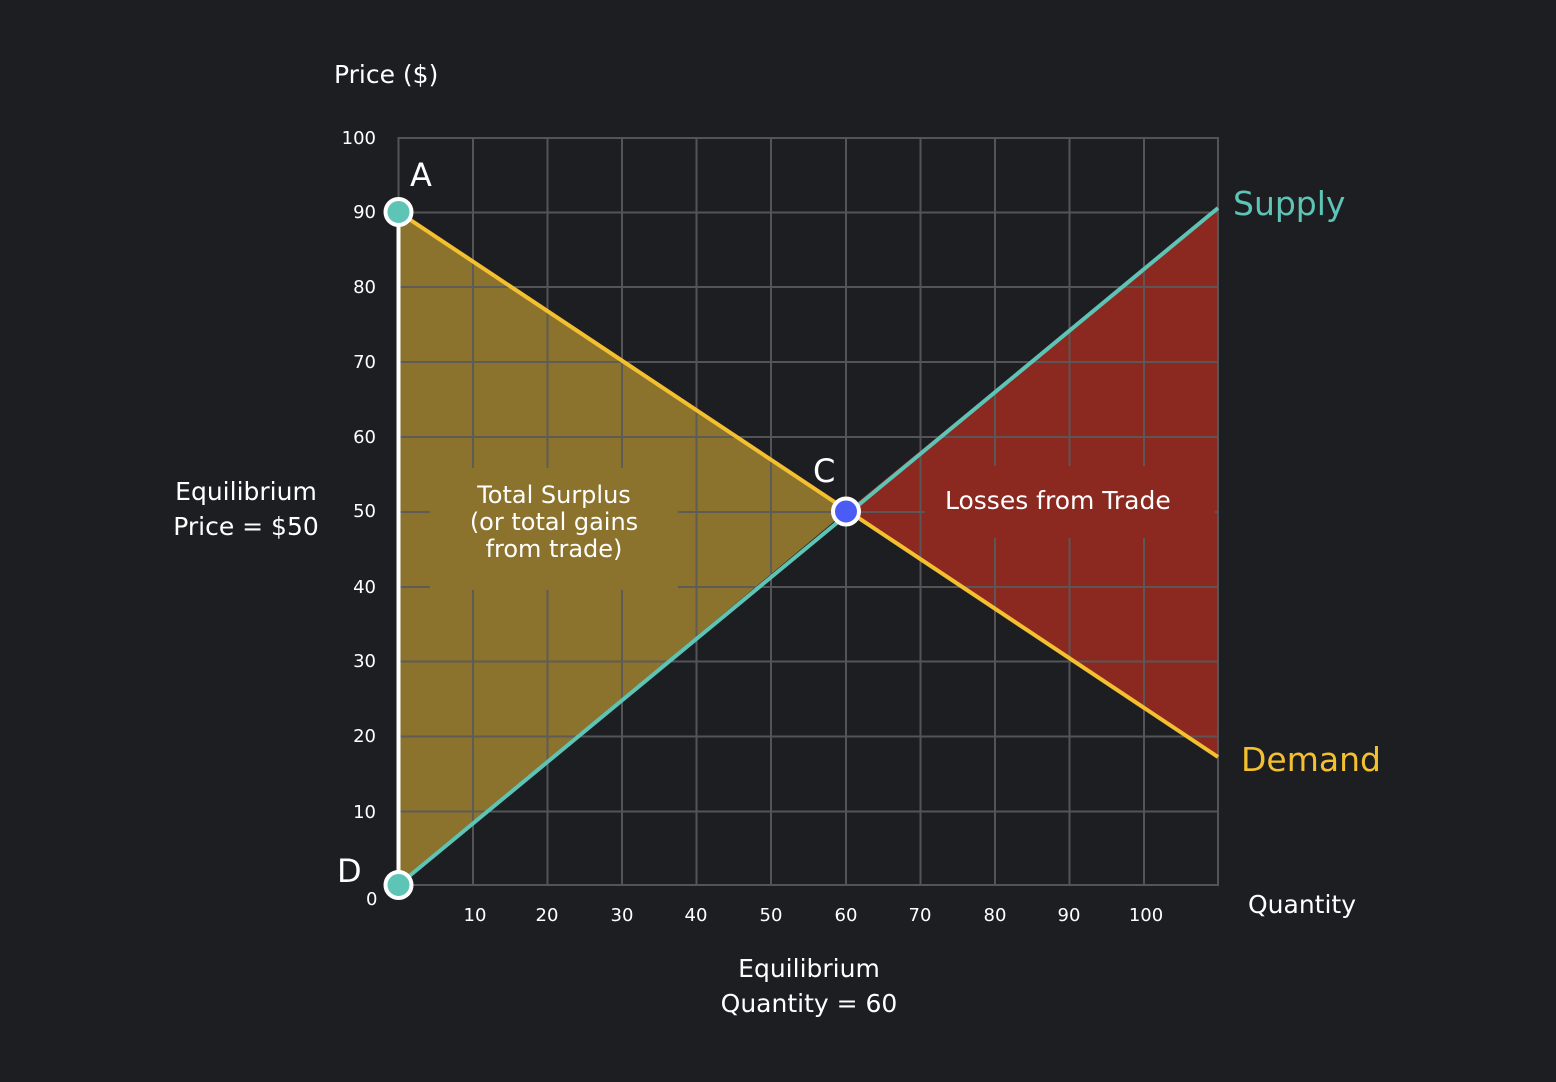  Describe the element at coordinates (1069, 915) in the screenshot. I see `x-tick: 90` at that location.